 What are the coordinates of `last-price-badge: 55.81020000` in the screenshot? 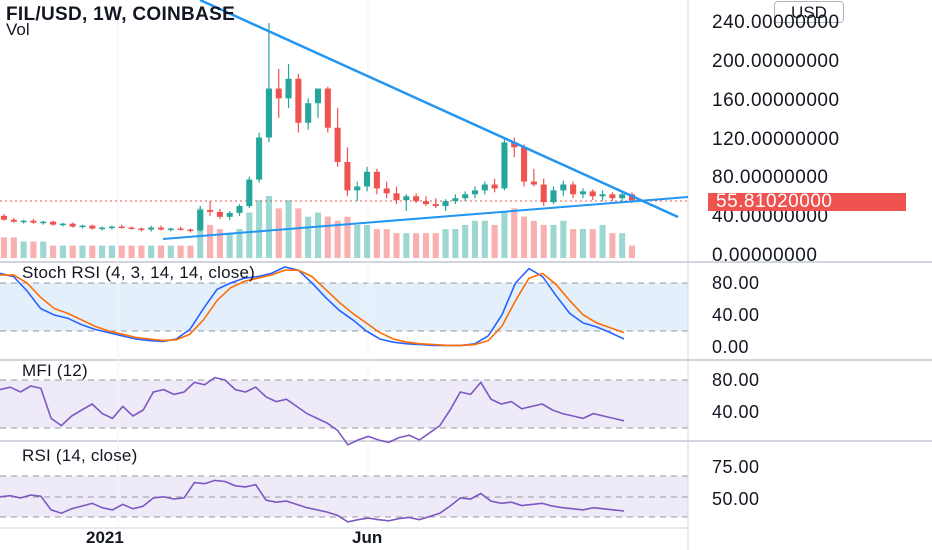 It's located at (807, 201).